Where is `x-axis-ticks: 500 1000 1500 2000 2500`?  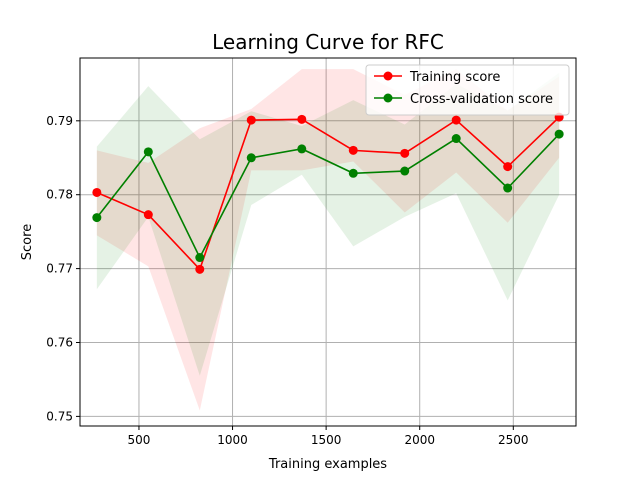
x-axis-ticks: 500 1000 1500 2000 2500 is located at coordinates (328, 436).